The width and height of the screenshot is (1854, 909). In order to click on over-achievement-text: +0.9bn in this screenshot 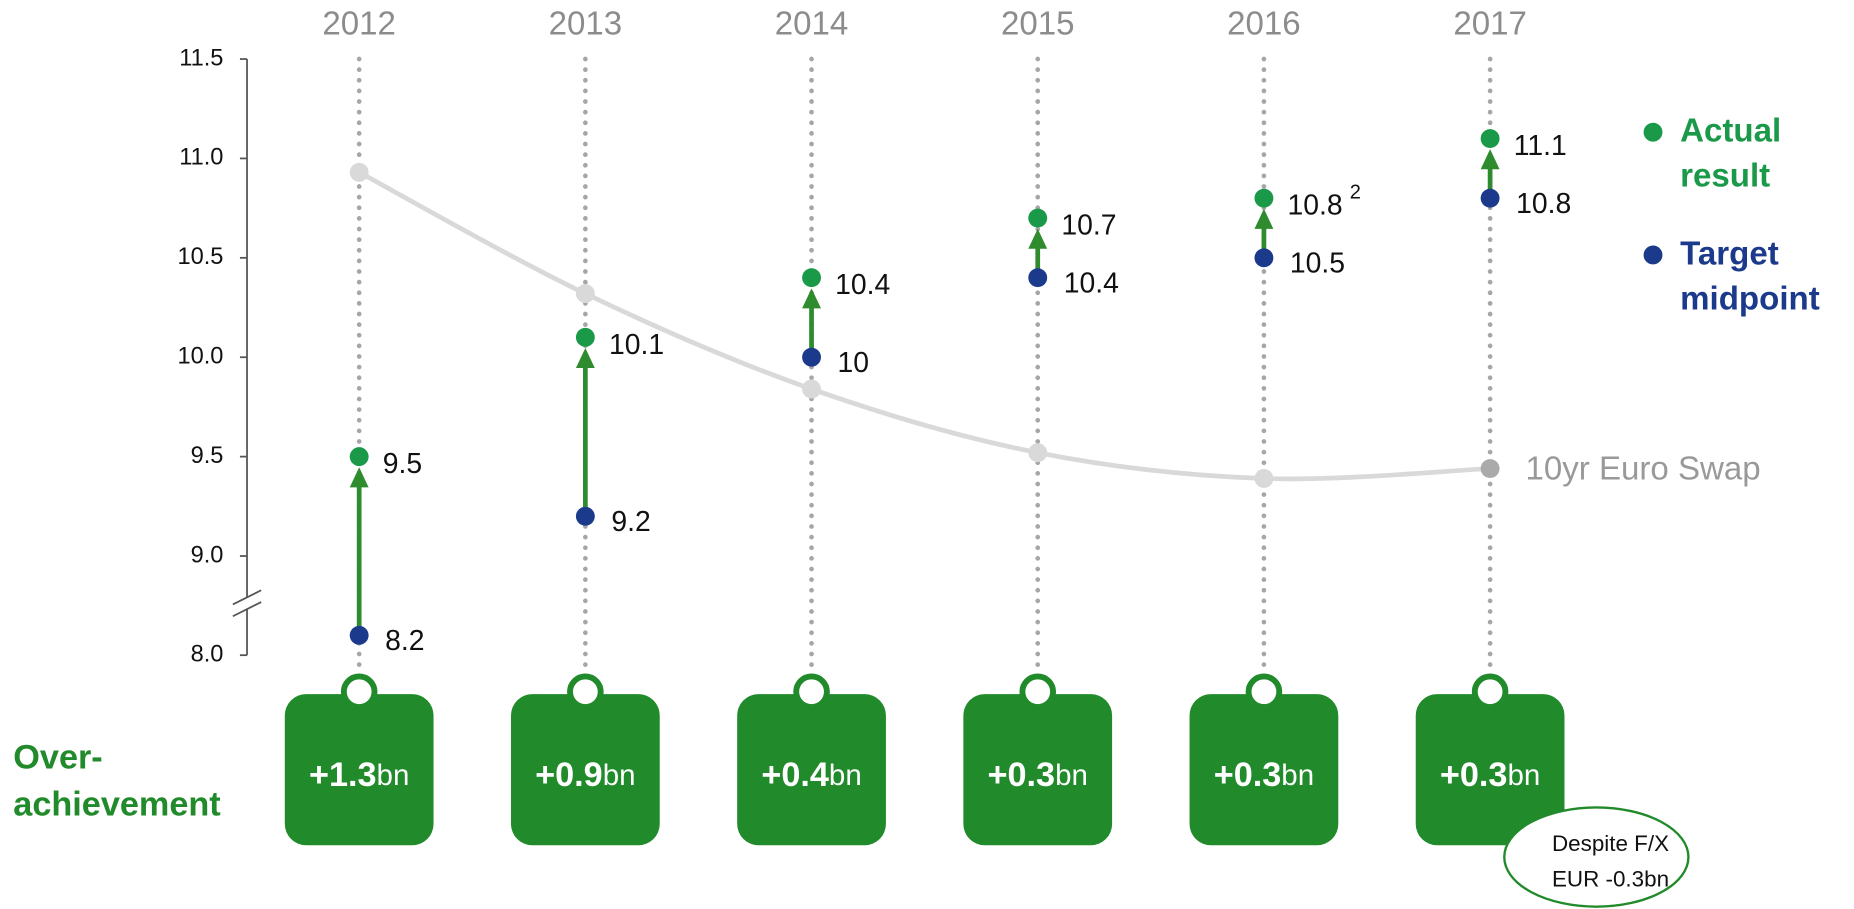, I will do `click(585, 775)`.